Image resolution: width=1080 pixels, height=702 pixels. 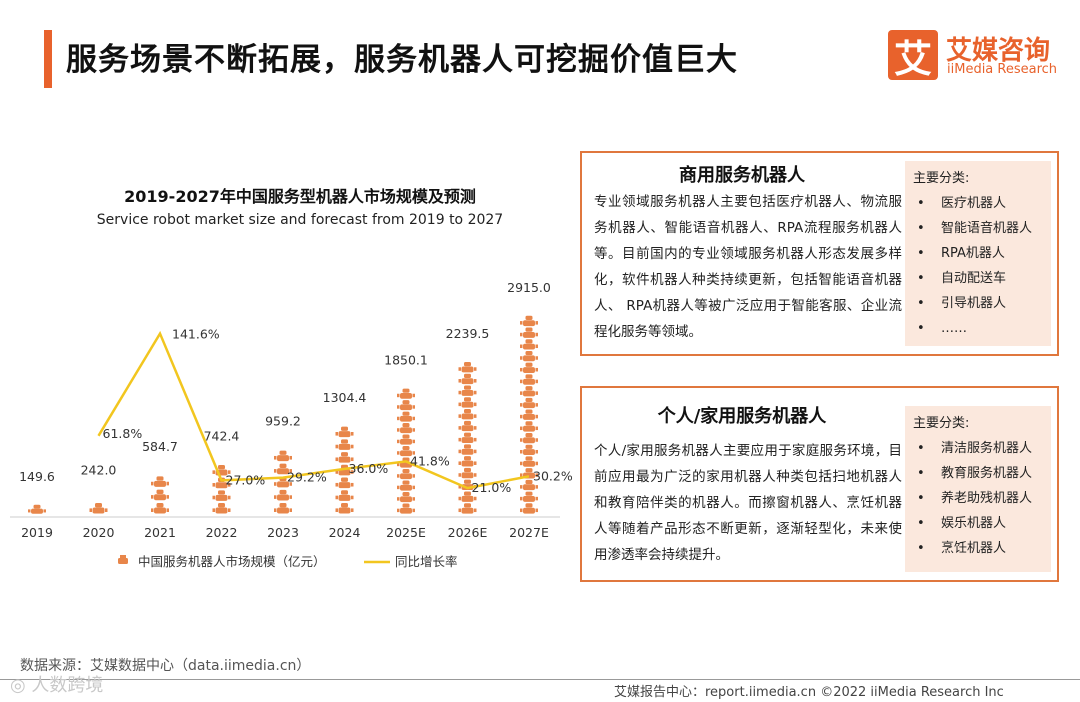 I want to click on bar-2025E, so click(x=406, y=451).